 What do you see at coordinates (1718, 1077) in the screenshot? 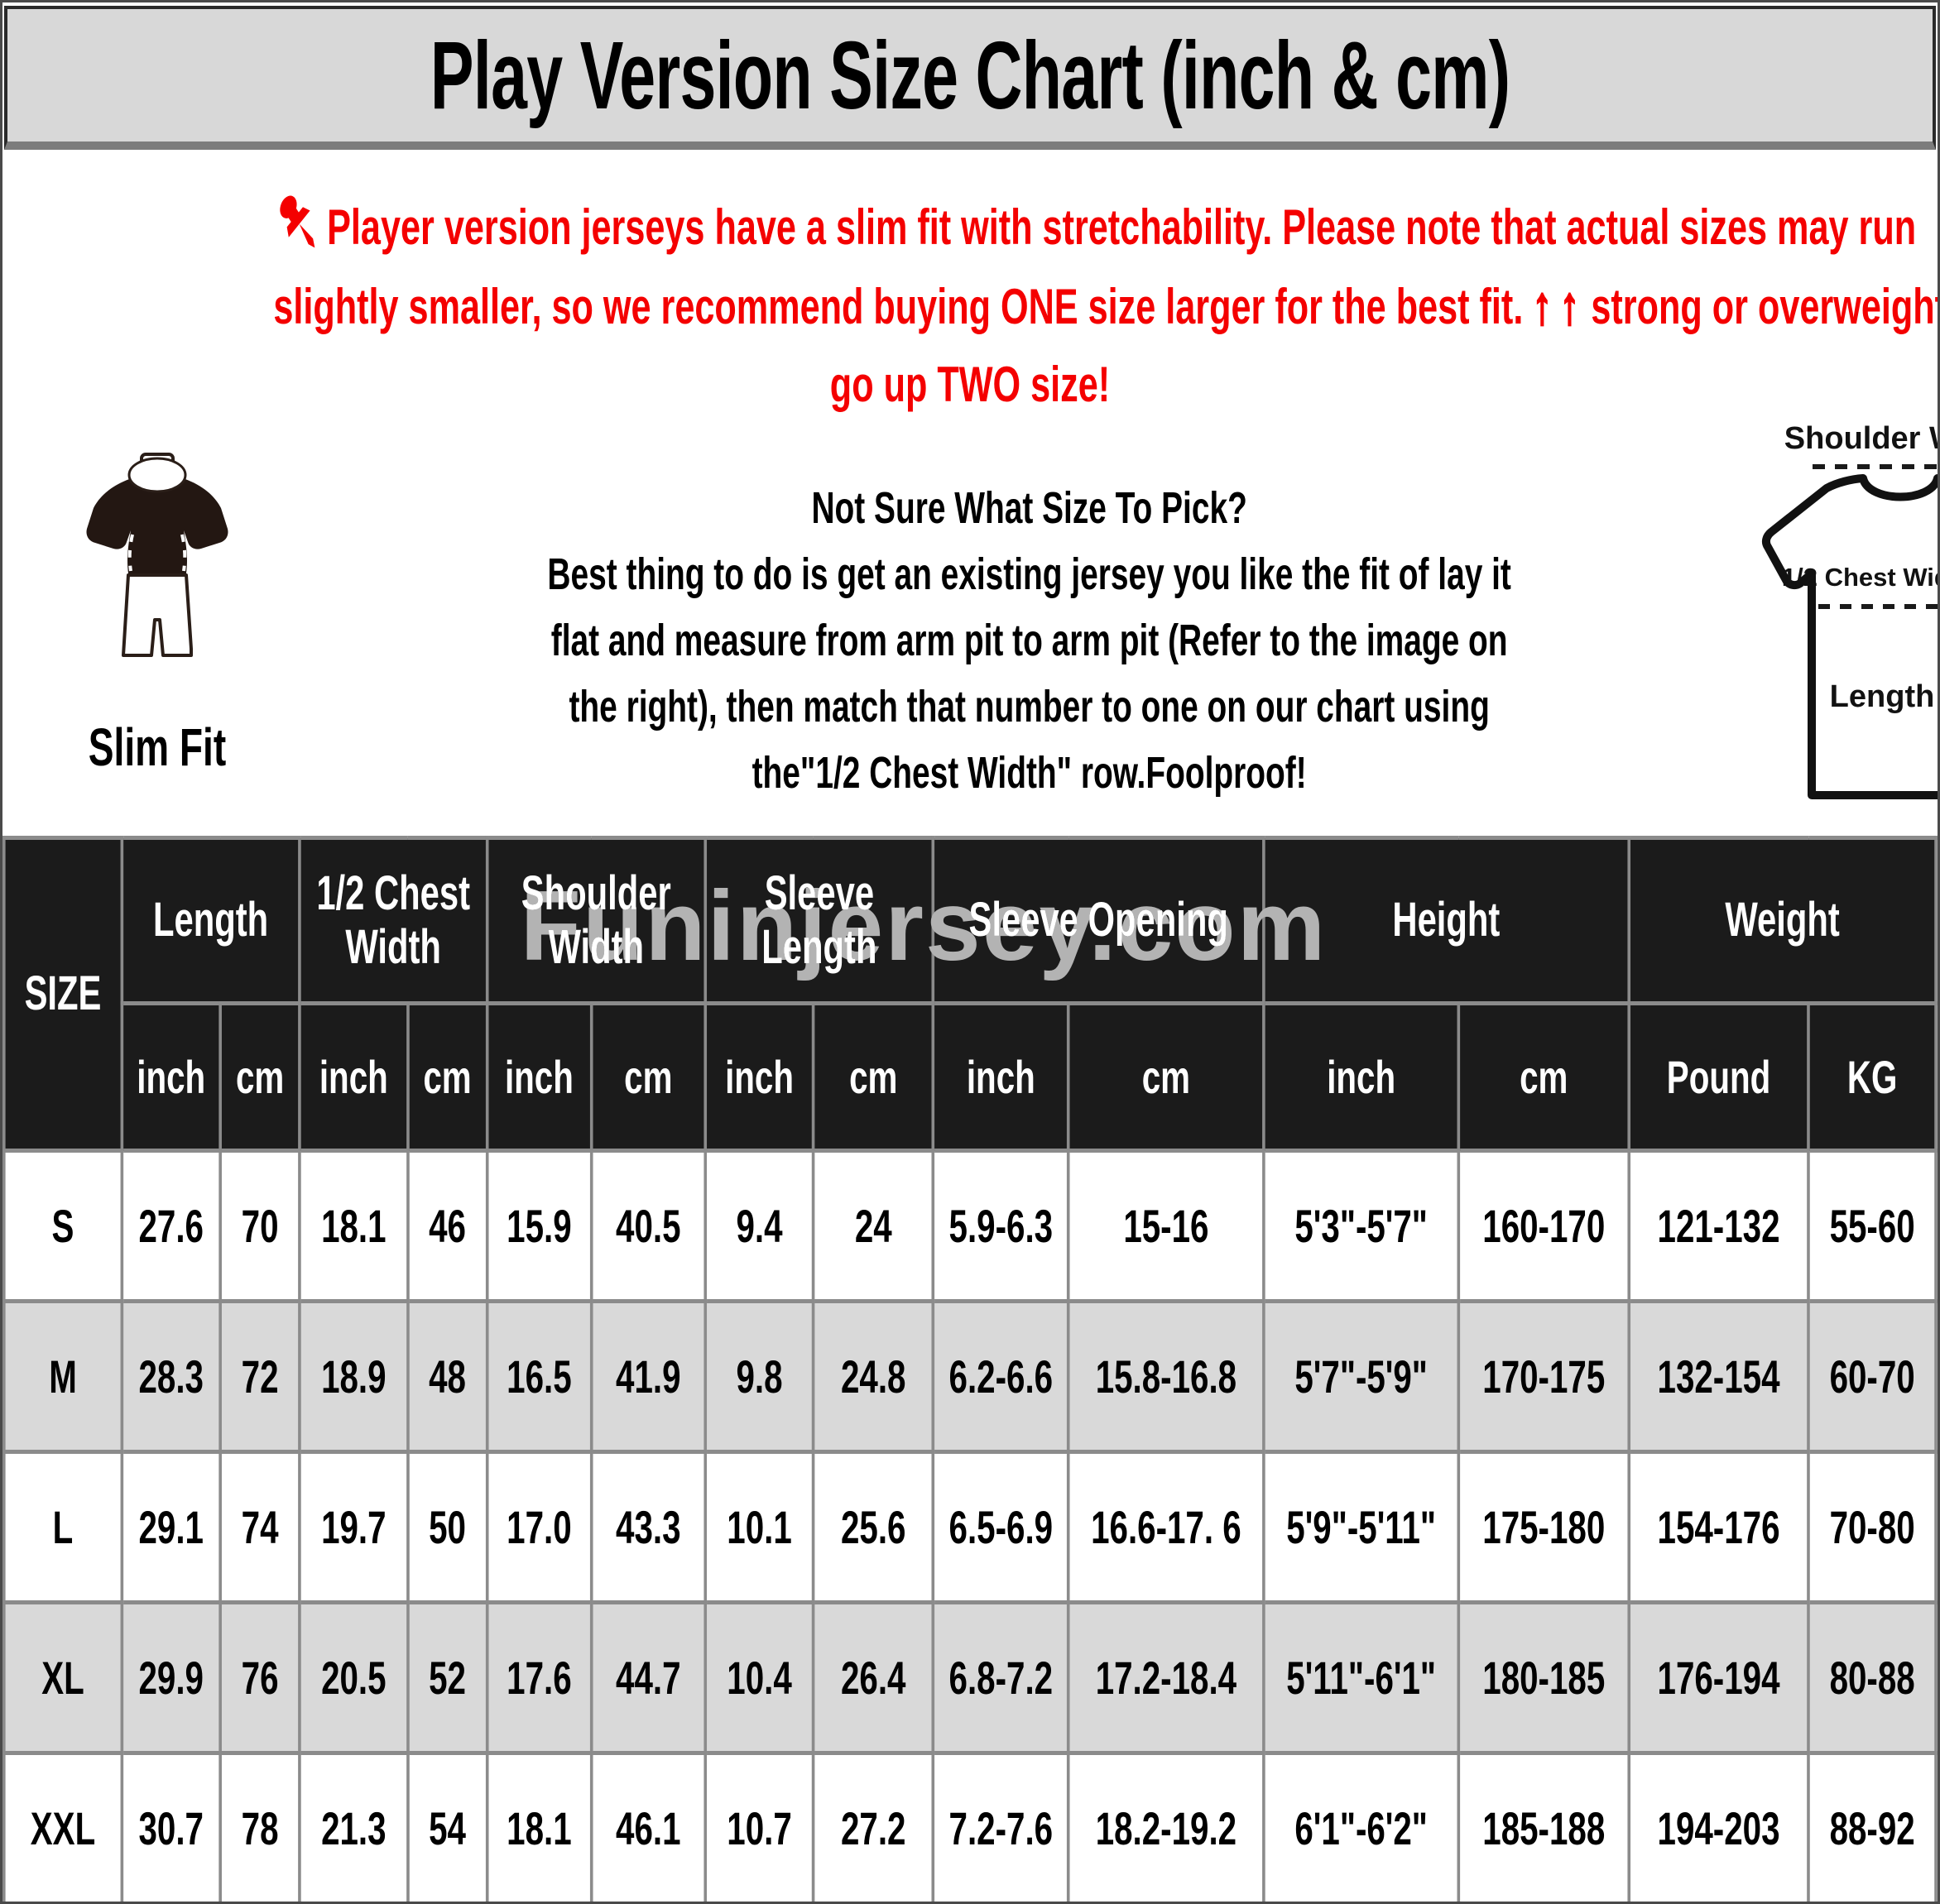
I see `unit-header: Pound` at bounding box center [1718, 1077].